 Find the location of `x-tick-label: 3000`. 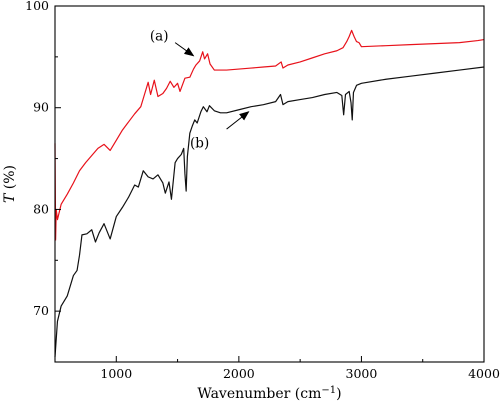

x-tick-label: 3000 is located at coordinates (362, 373).